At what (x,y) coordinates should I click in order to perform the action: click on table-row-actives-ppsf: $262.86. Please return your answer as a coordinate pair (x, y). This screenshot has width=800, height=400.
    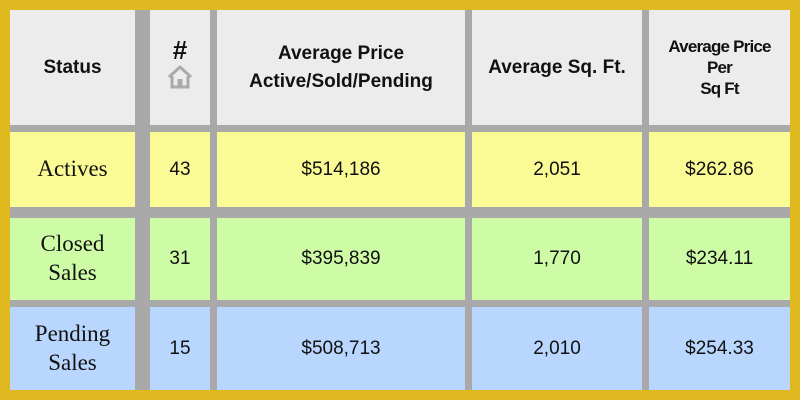
    Looking at the image, I should click on (719, 169).